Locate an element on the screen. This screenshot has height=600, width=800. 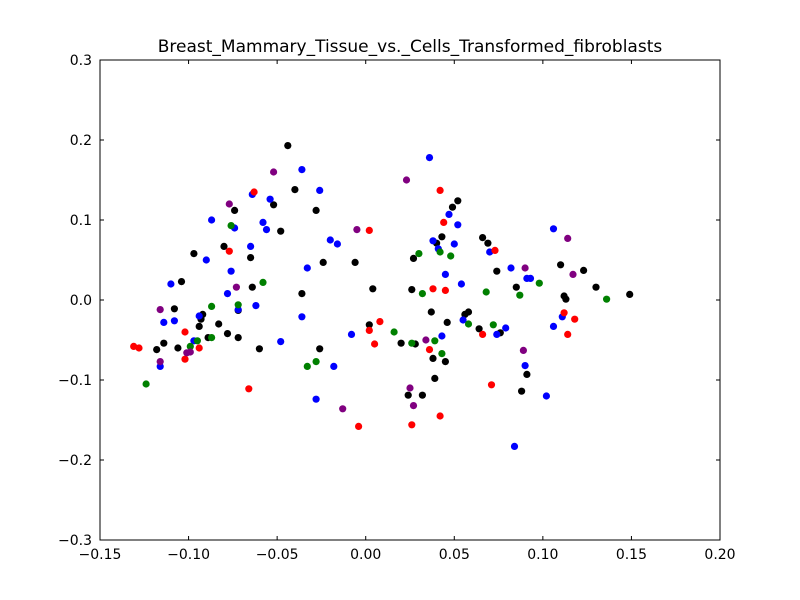
x-tick-label: 0.15 is located at coordinates (631, 555).